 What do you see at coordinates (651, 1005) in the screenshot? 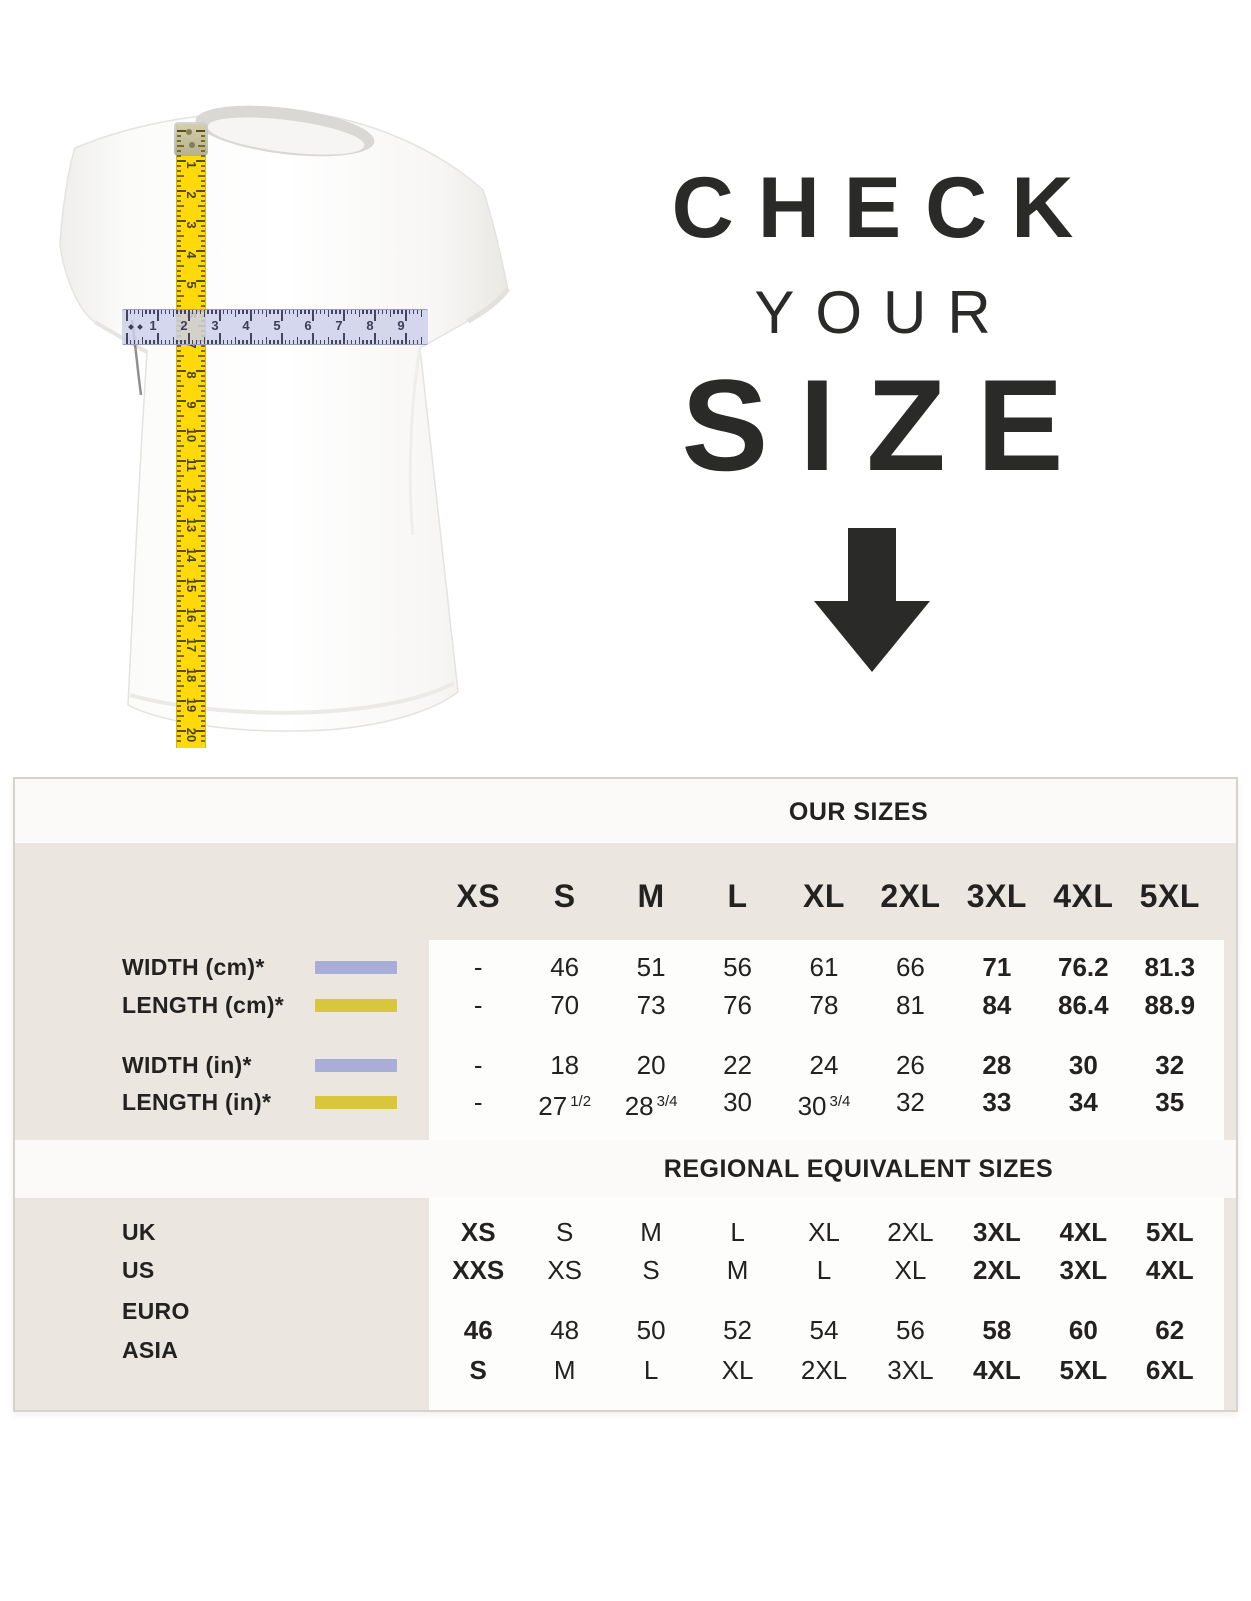
I see `size-cell: 73` at bounding box center [651, 1005].